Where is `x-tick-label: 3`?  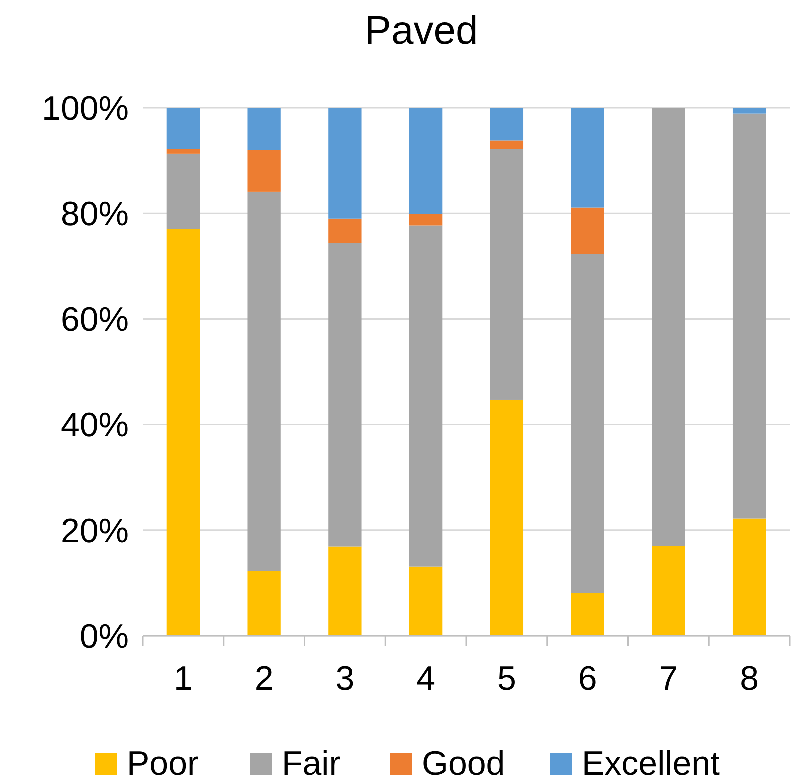
x-tick-label: 3 is located at coordinates (345, 679).